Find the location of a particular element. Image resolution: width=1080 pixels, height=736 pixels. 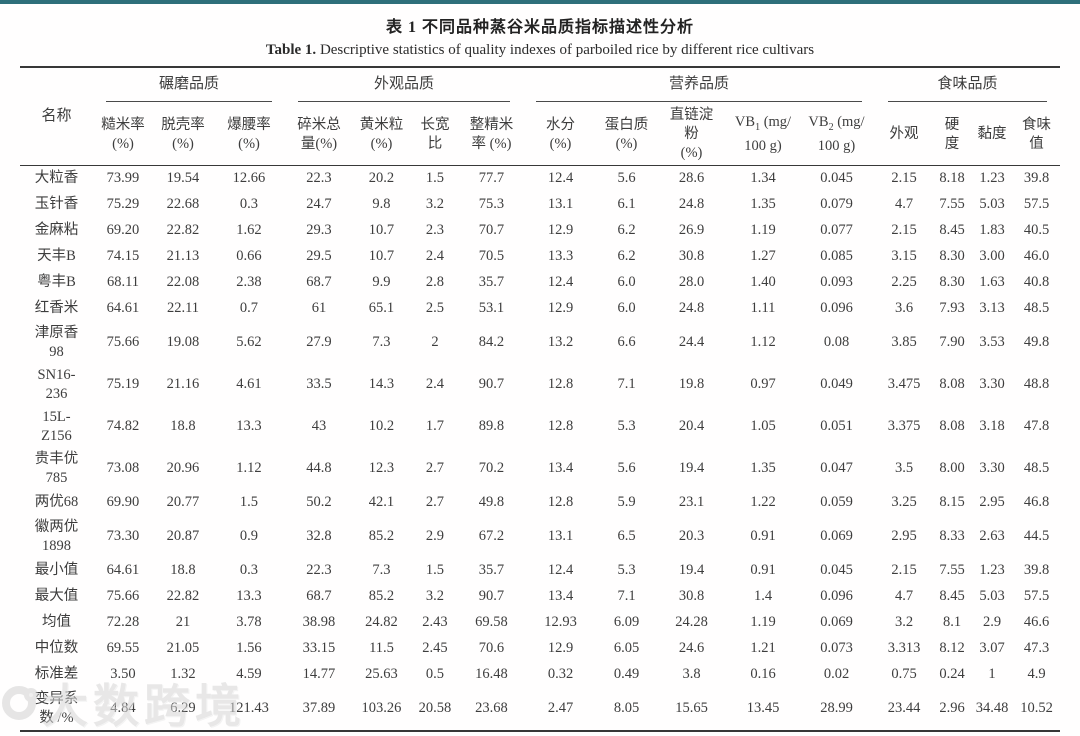

cell: 6.05 is located at coordinates (626, 648).